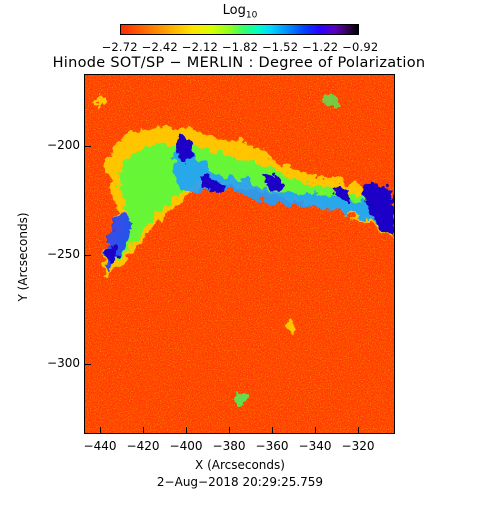  Describe the element at coordinates (100, 446) in the screenshot. I see `x-tick-label: −440` at that location.